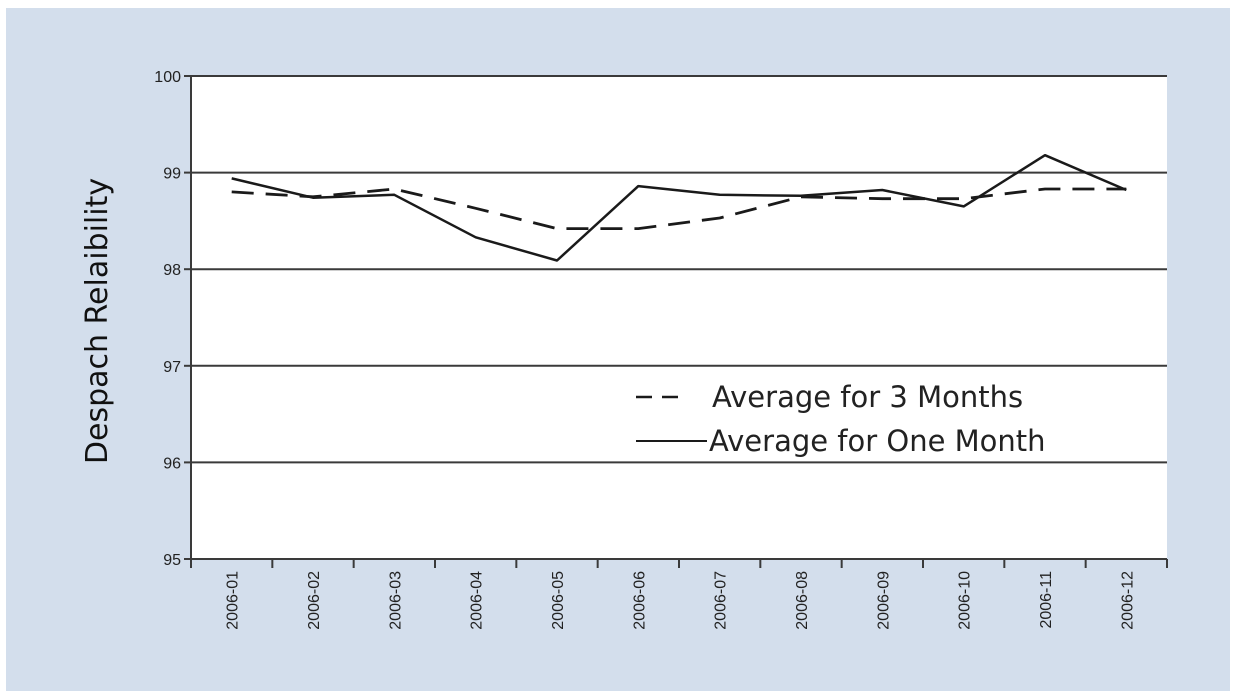  Describe the element at coordinates (97, 321) in the screenshot. I see `y-axis-title: Despach Relaibility` at that location.